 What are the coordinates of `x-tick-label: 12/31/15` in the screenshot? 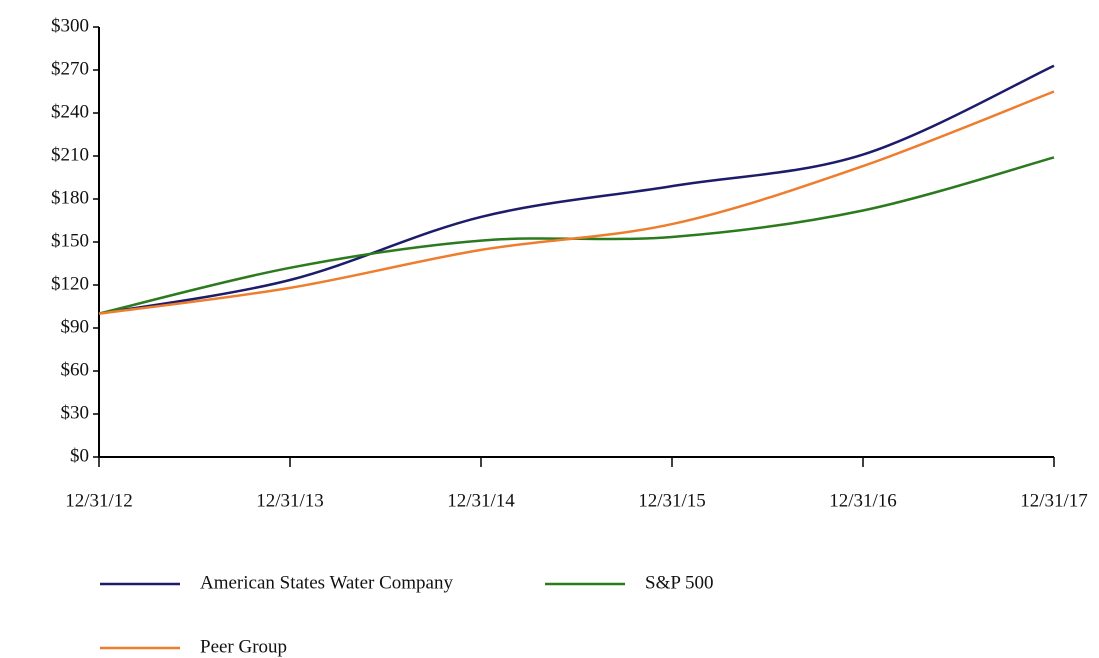 It's located at (672, 500).